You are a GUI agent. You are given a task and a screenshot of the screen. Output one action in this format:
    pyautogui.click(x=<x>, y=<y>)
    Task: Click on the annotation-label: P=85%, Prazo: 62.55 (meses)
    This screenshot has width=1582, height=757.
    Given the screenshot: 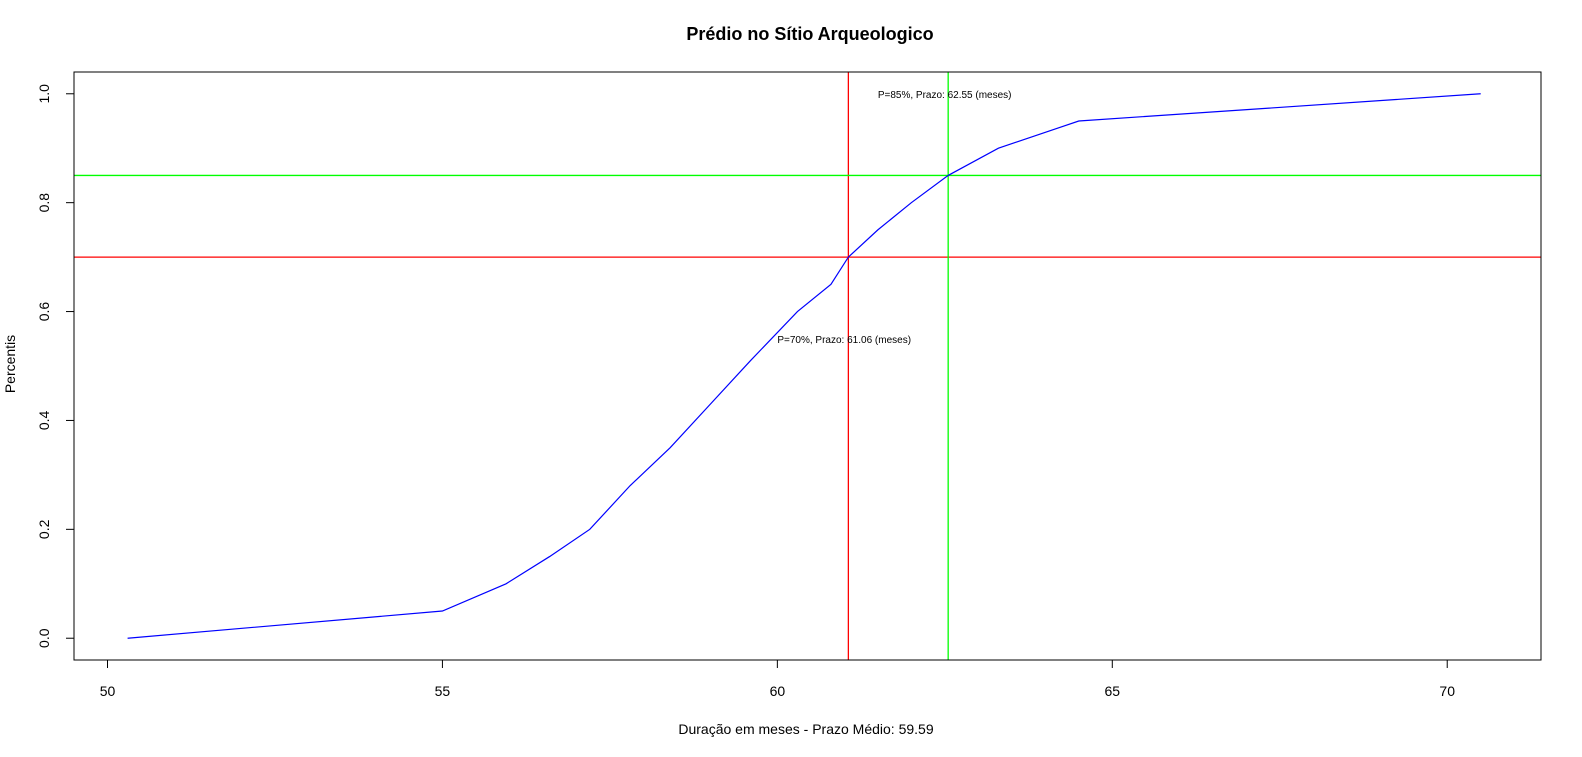 What is the action you would take?
    pyautogui.click(x=945, y=95)
    